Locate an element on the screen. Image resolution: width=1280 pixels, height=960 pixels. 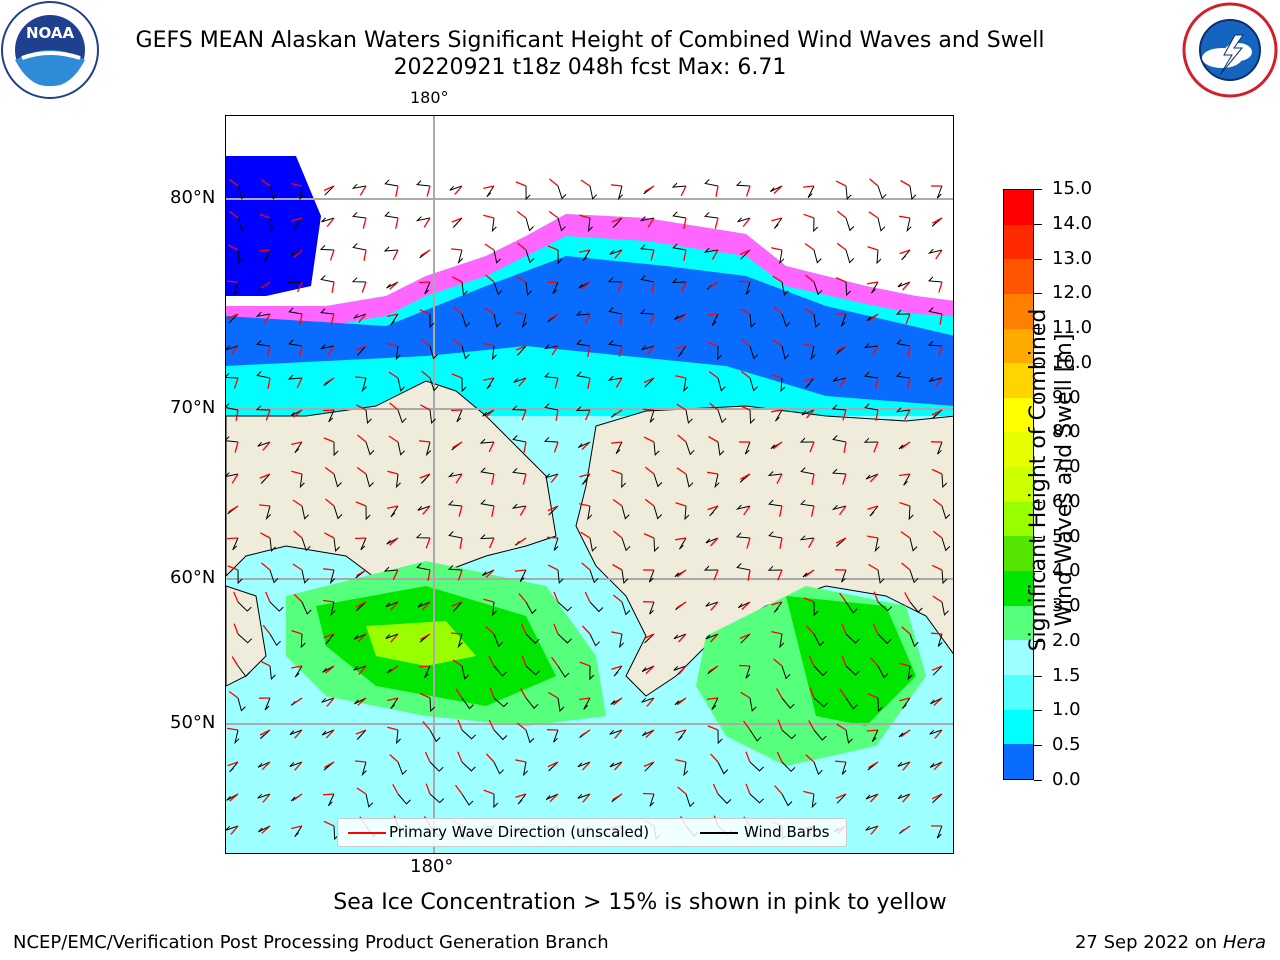
colorbar-tick-label: 0.5 is located at coordinates (1066, 745).